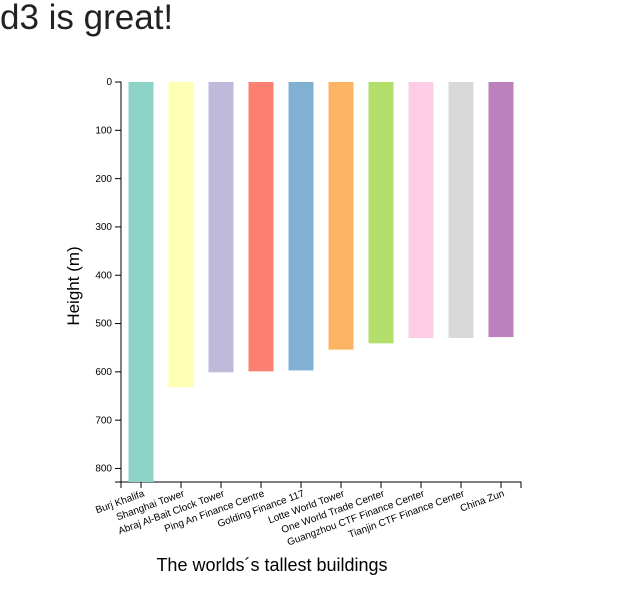 This screenshot has height=598, width=626. Describe the element at coordinates (103, 420) in the screenshot. I see `y-tick-label: 700` at that location.